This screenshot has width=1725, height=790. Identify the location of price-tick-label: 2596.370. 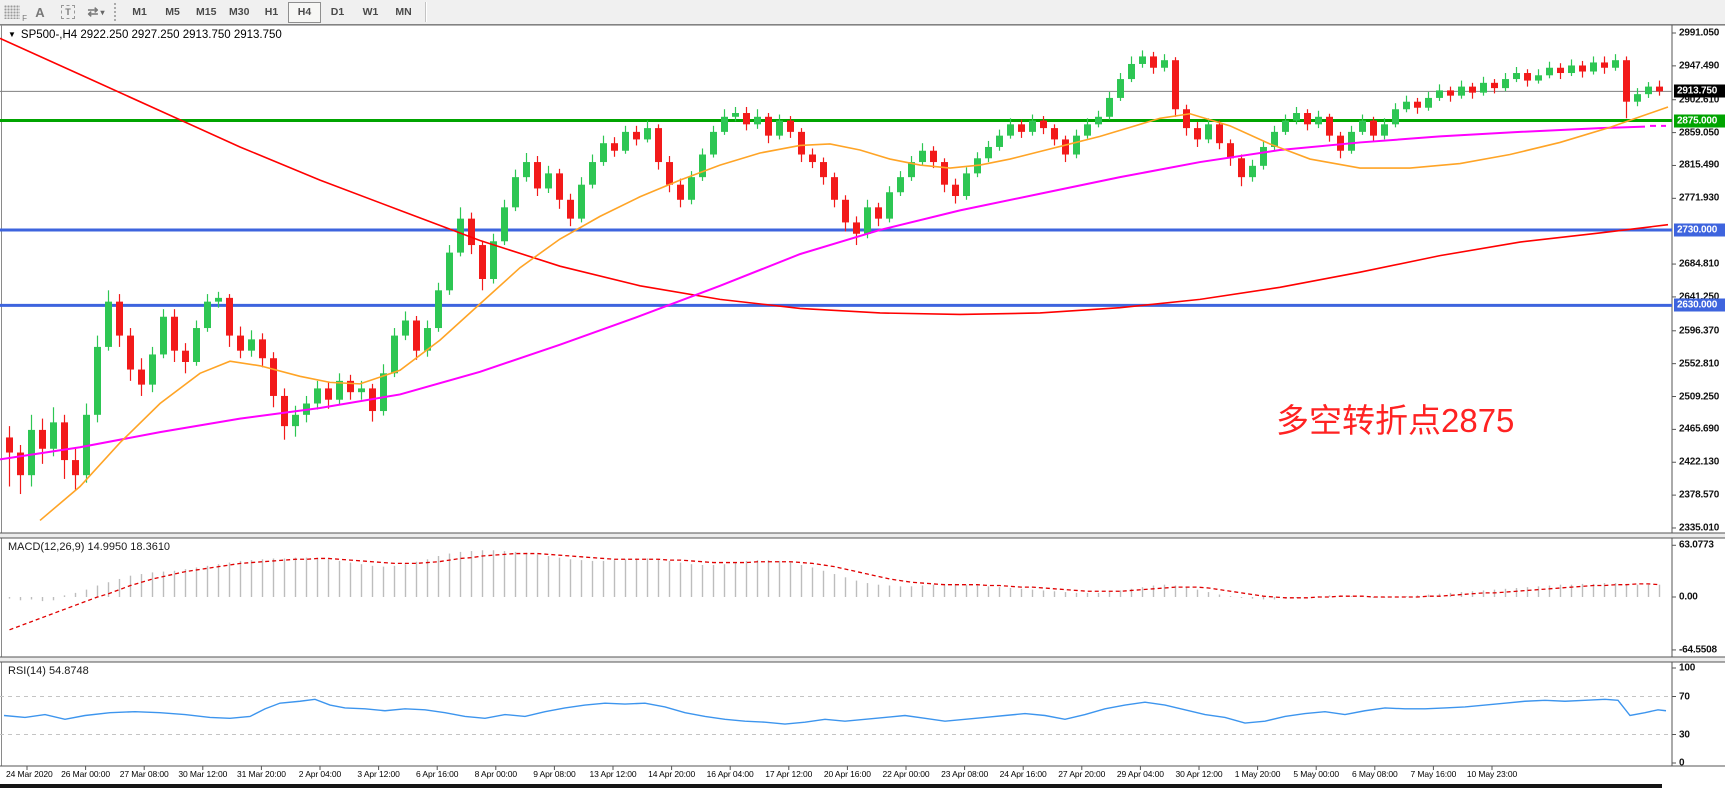
(1699, 331).